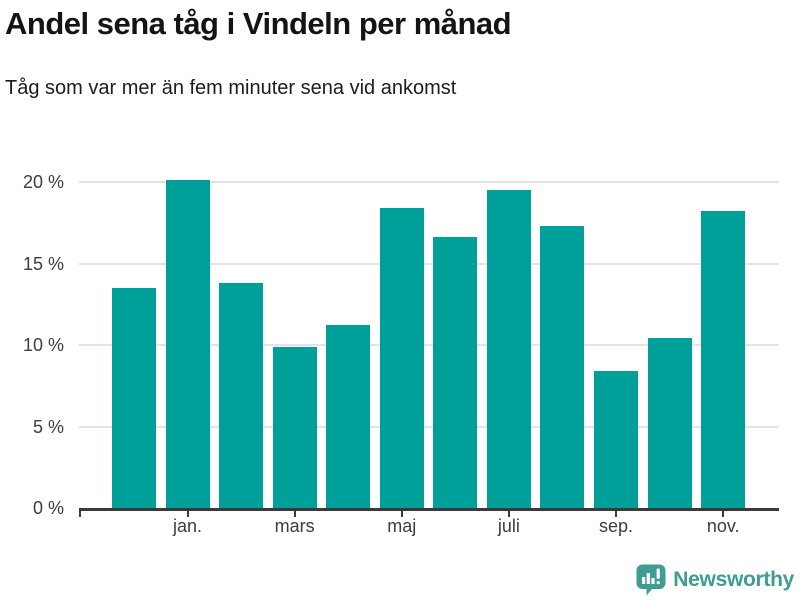 Image resolution: width=800 pixels, height=600 pixels. I want to click on bar-okt, so click(669, 423).